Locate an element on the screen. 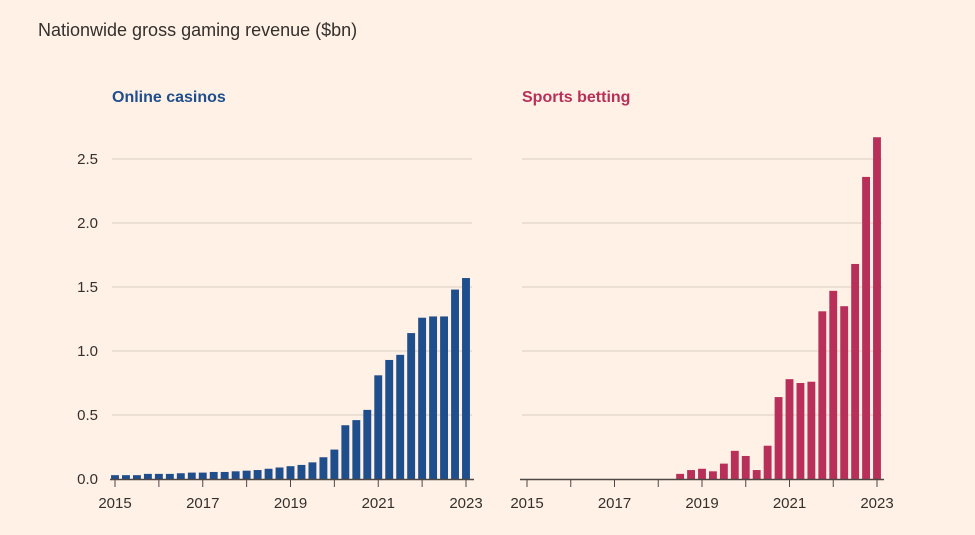  y-tick-label: 1.0 is located at coordinates (87, 351).